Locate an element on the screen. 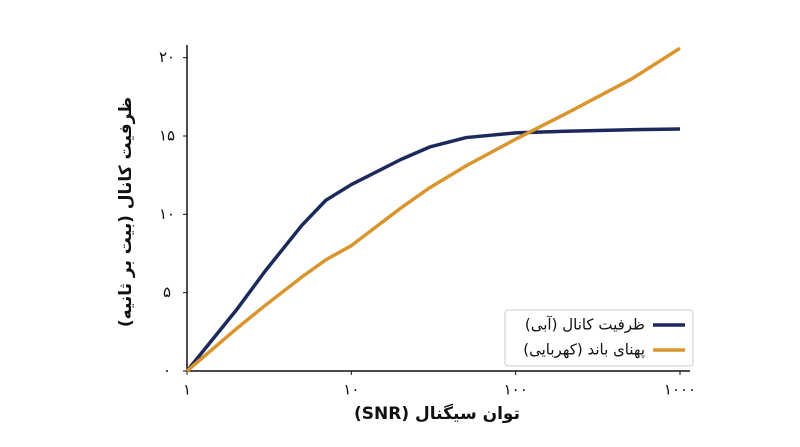 Image resolution: width=800 pixels, height=447 pixels. y-tick-label: ۱۵ is located at coordinates (167, 136).